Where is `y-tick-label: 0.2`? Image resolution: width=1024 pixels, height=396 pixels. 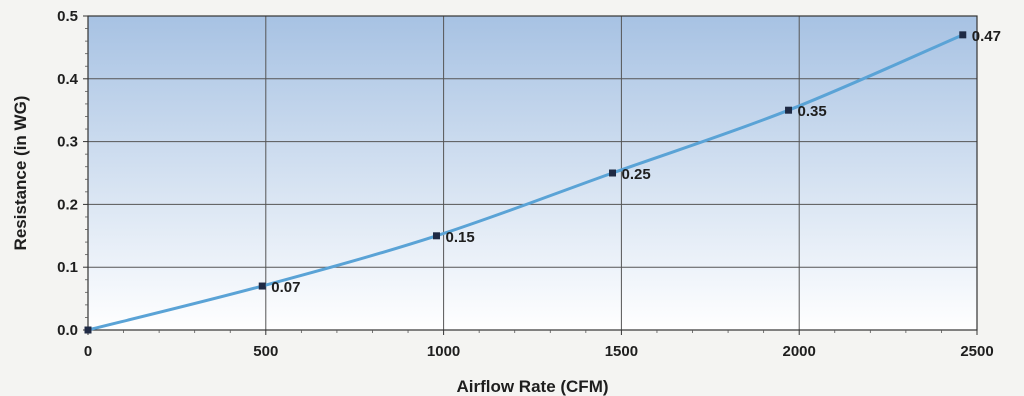 y-tick-label: 0.2 is located at coordinates (67, 204).